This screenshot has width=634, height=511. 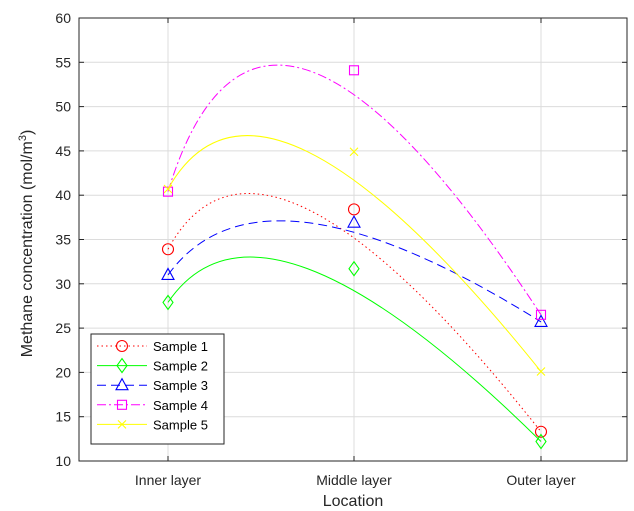 I want to click on legend-label: Sample 3, so click(x=180, y=385).